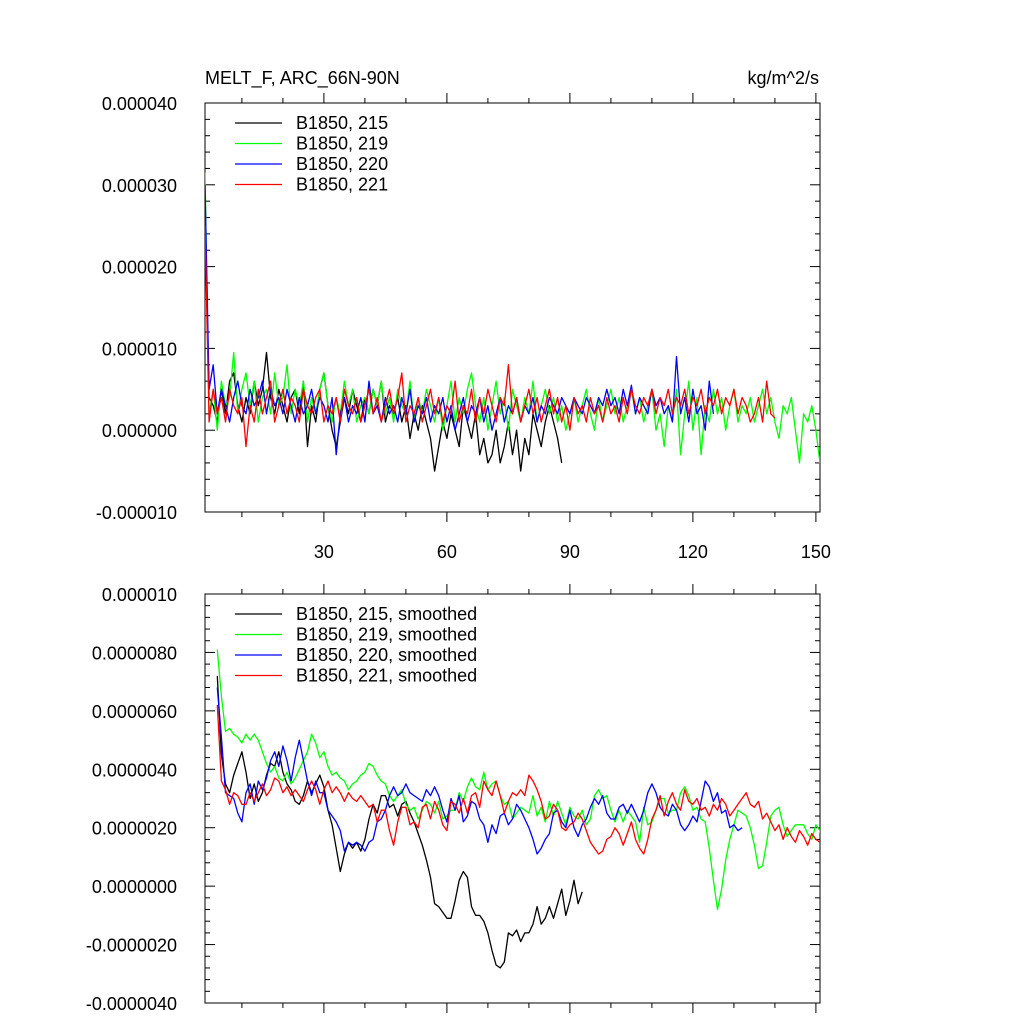  Describe the element at coordinates (139, 104) in the screenshot. I see `y-tick-label: 0.000040` at that location.